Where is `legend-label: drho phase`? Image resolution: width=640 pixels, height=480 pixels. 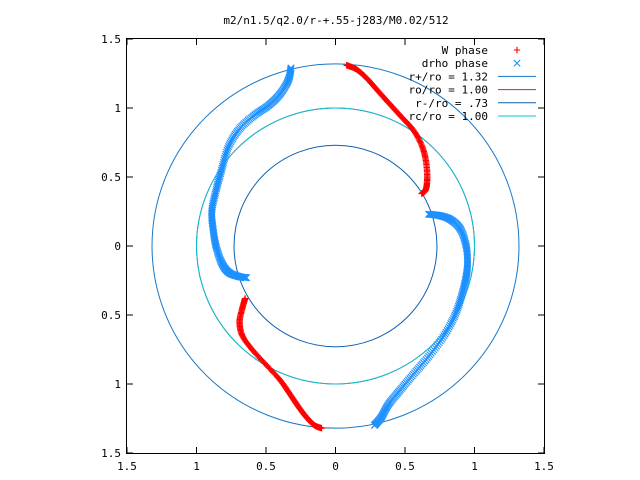
legend-label: drho phase is located at coordinates (455, 63).